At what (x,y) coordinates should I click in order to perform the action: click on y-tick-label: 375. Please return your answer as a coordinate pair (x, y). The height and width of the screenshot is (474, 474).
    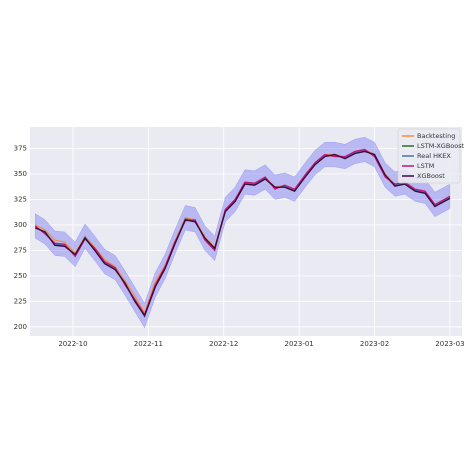
    Looking at the image, I should click on (20, 148).